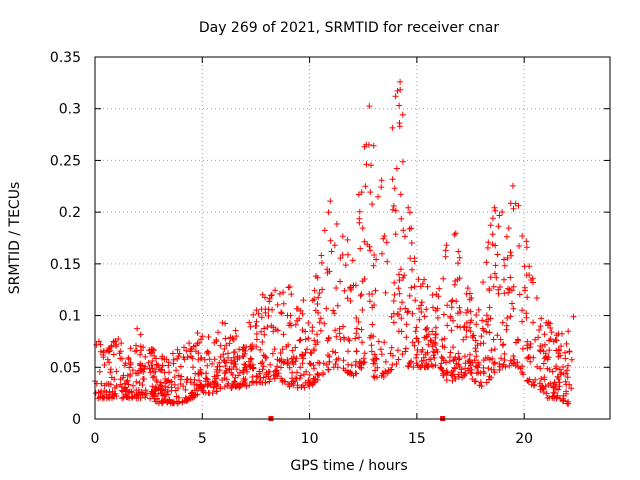  What do you see at coordinates (70, 110) in the screenshot?
I see `y-tick-label: 0.3` at bounding box center [70, 110].